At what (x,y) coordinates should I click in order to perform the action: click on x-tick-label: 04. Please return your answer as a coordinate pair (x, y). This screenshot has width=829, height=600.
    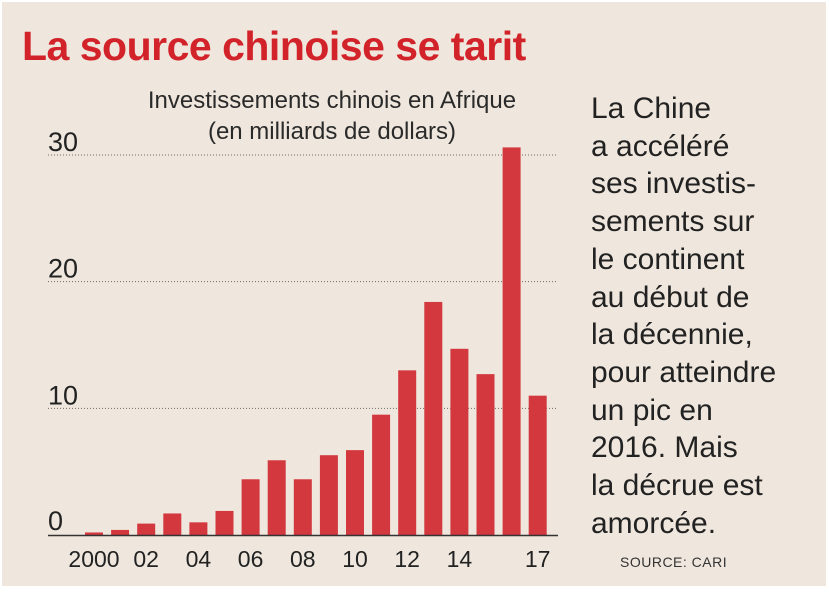
    Looking at the image, I should click on (199, 559).